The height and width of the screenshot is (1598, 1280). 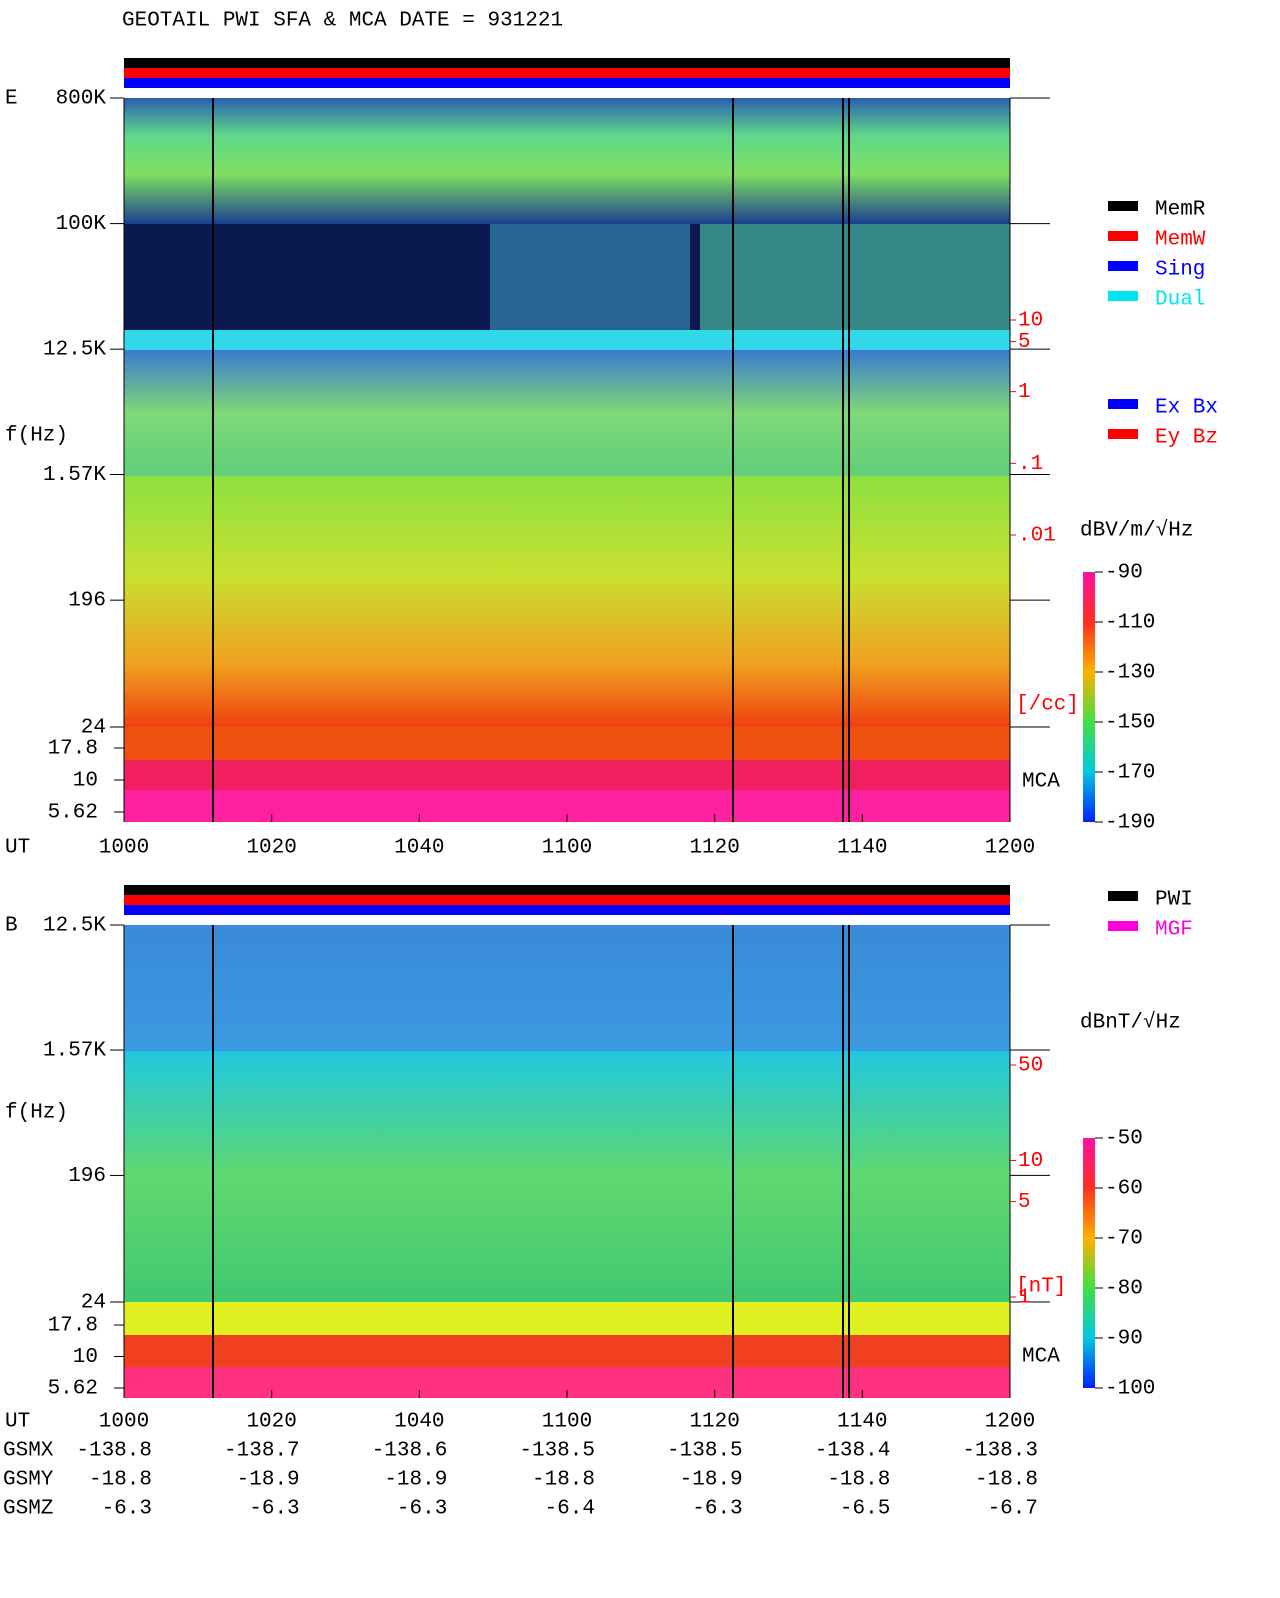 What do you see at coordinates (1180, 300) in the screenshot?
I see `legend-label: Dual` at bounding box center [1180, 300].